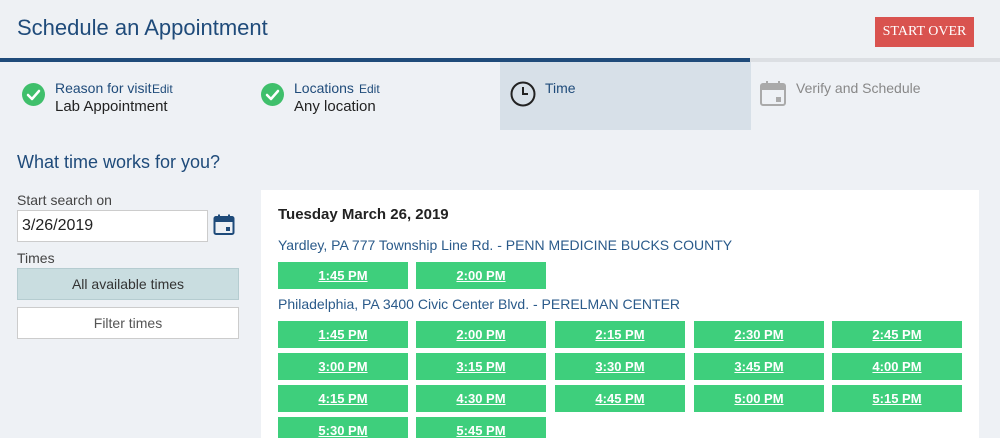 The image size is (1000, 438). Describe the element at coordinates (128, 284) in the screenshot. I see `all-times-button: All available times` at that location.